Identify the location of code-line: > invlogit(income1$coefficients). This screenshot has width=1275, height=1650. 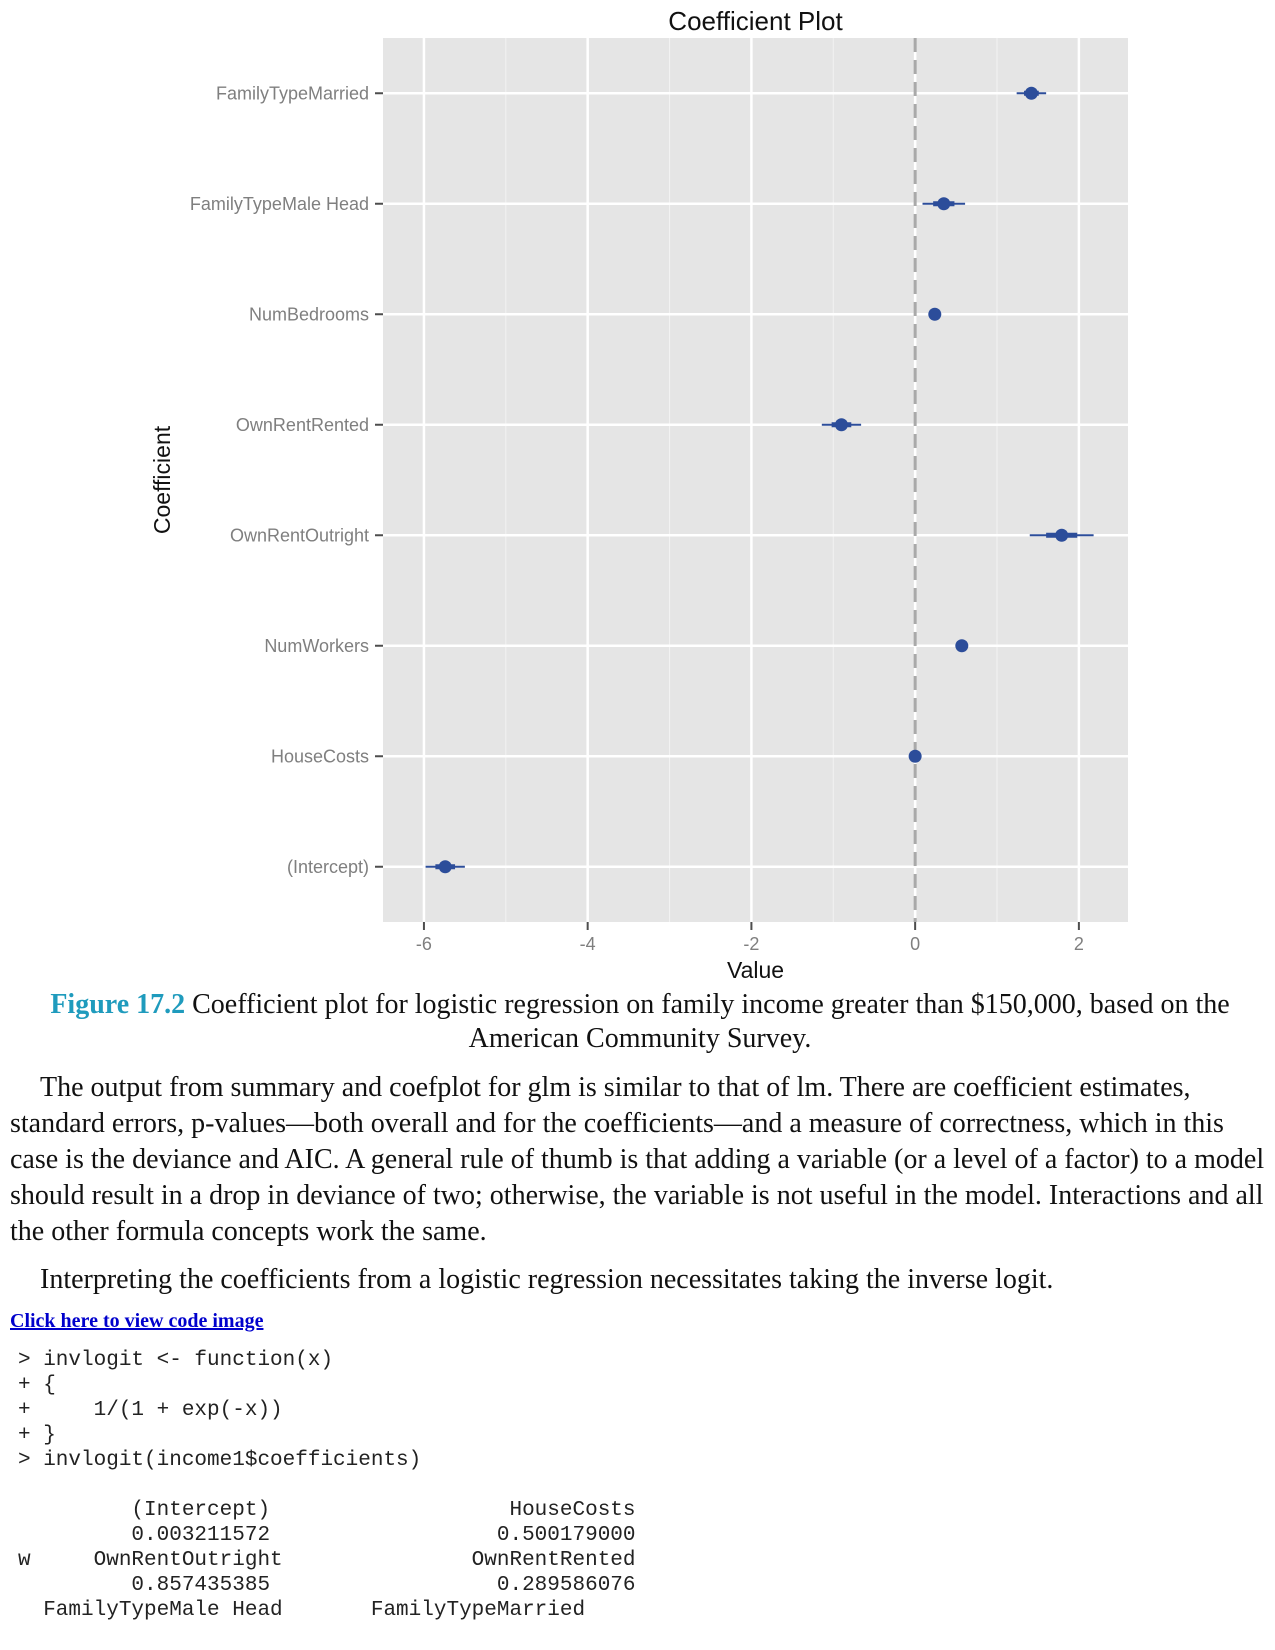
(220, 1460).